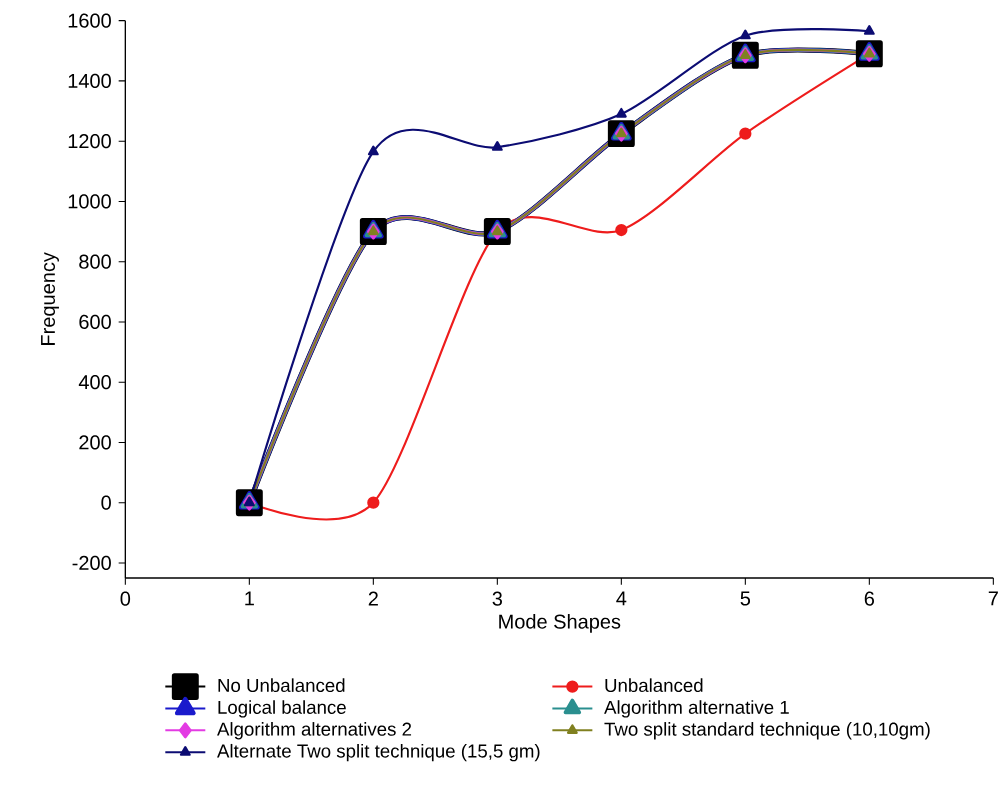 The width and height of the screenshot is (1008, 809). Describe the element at coordinates (95, 442) in the screenshot. I see `y-tick-label: 200` at that location.